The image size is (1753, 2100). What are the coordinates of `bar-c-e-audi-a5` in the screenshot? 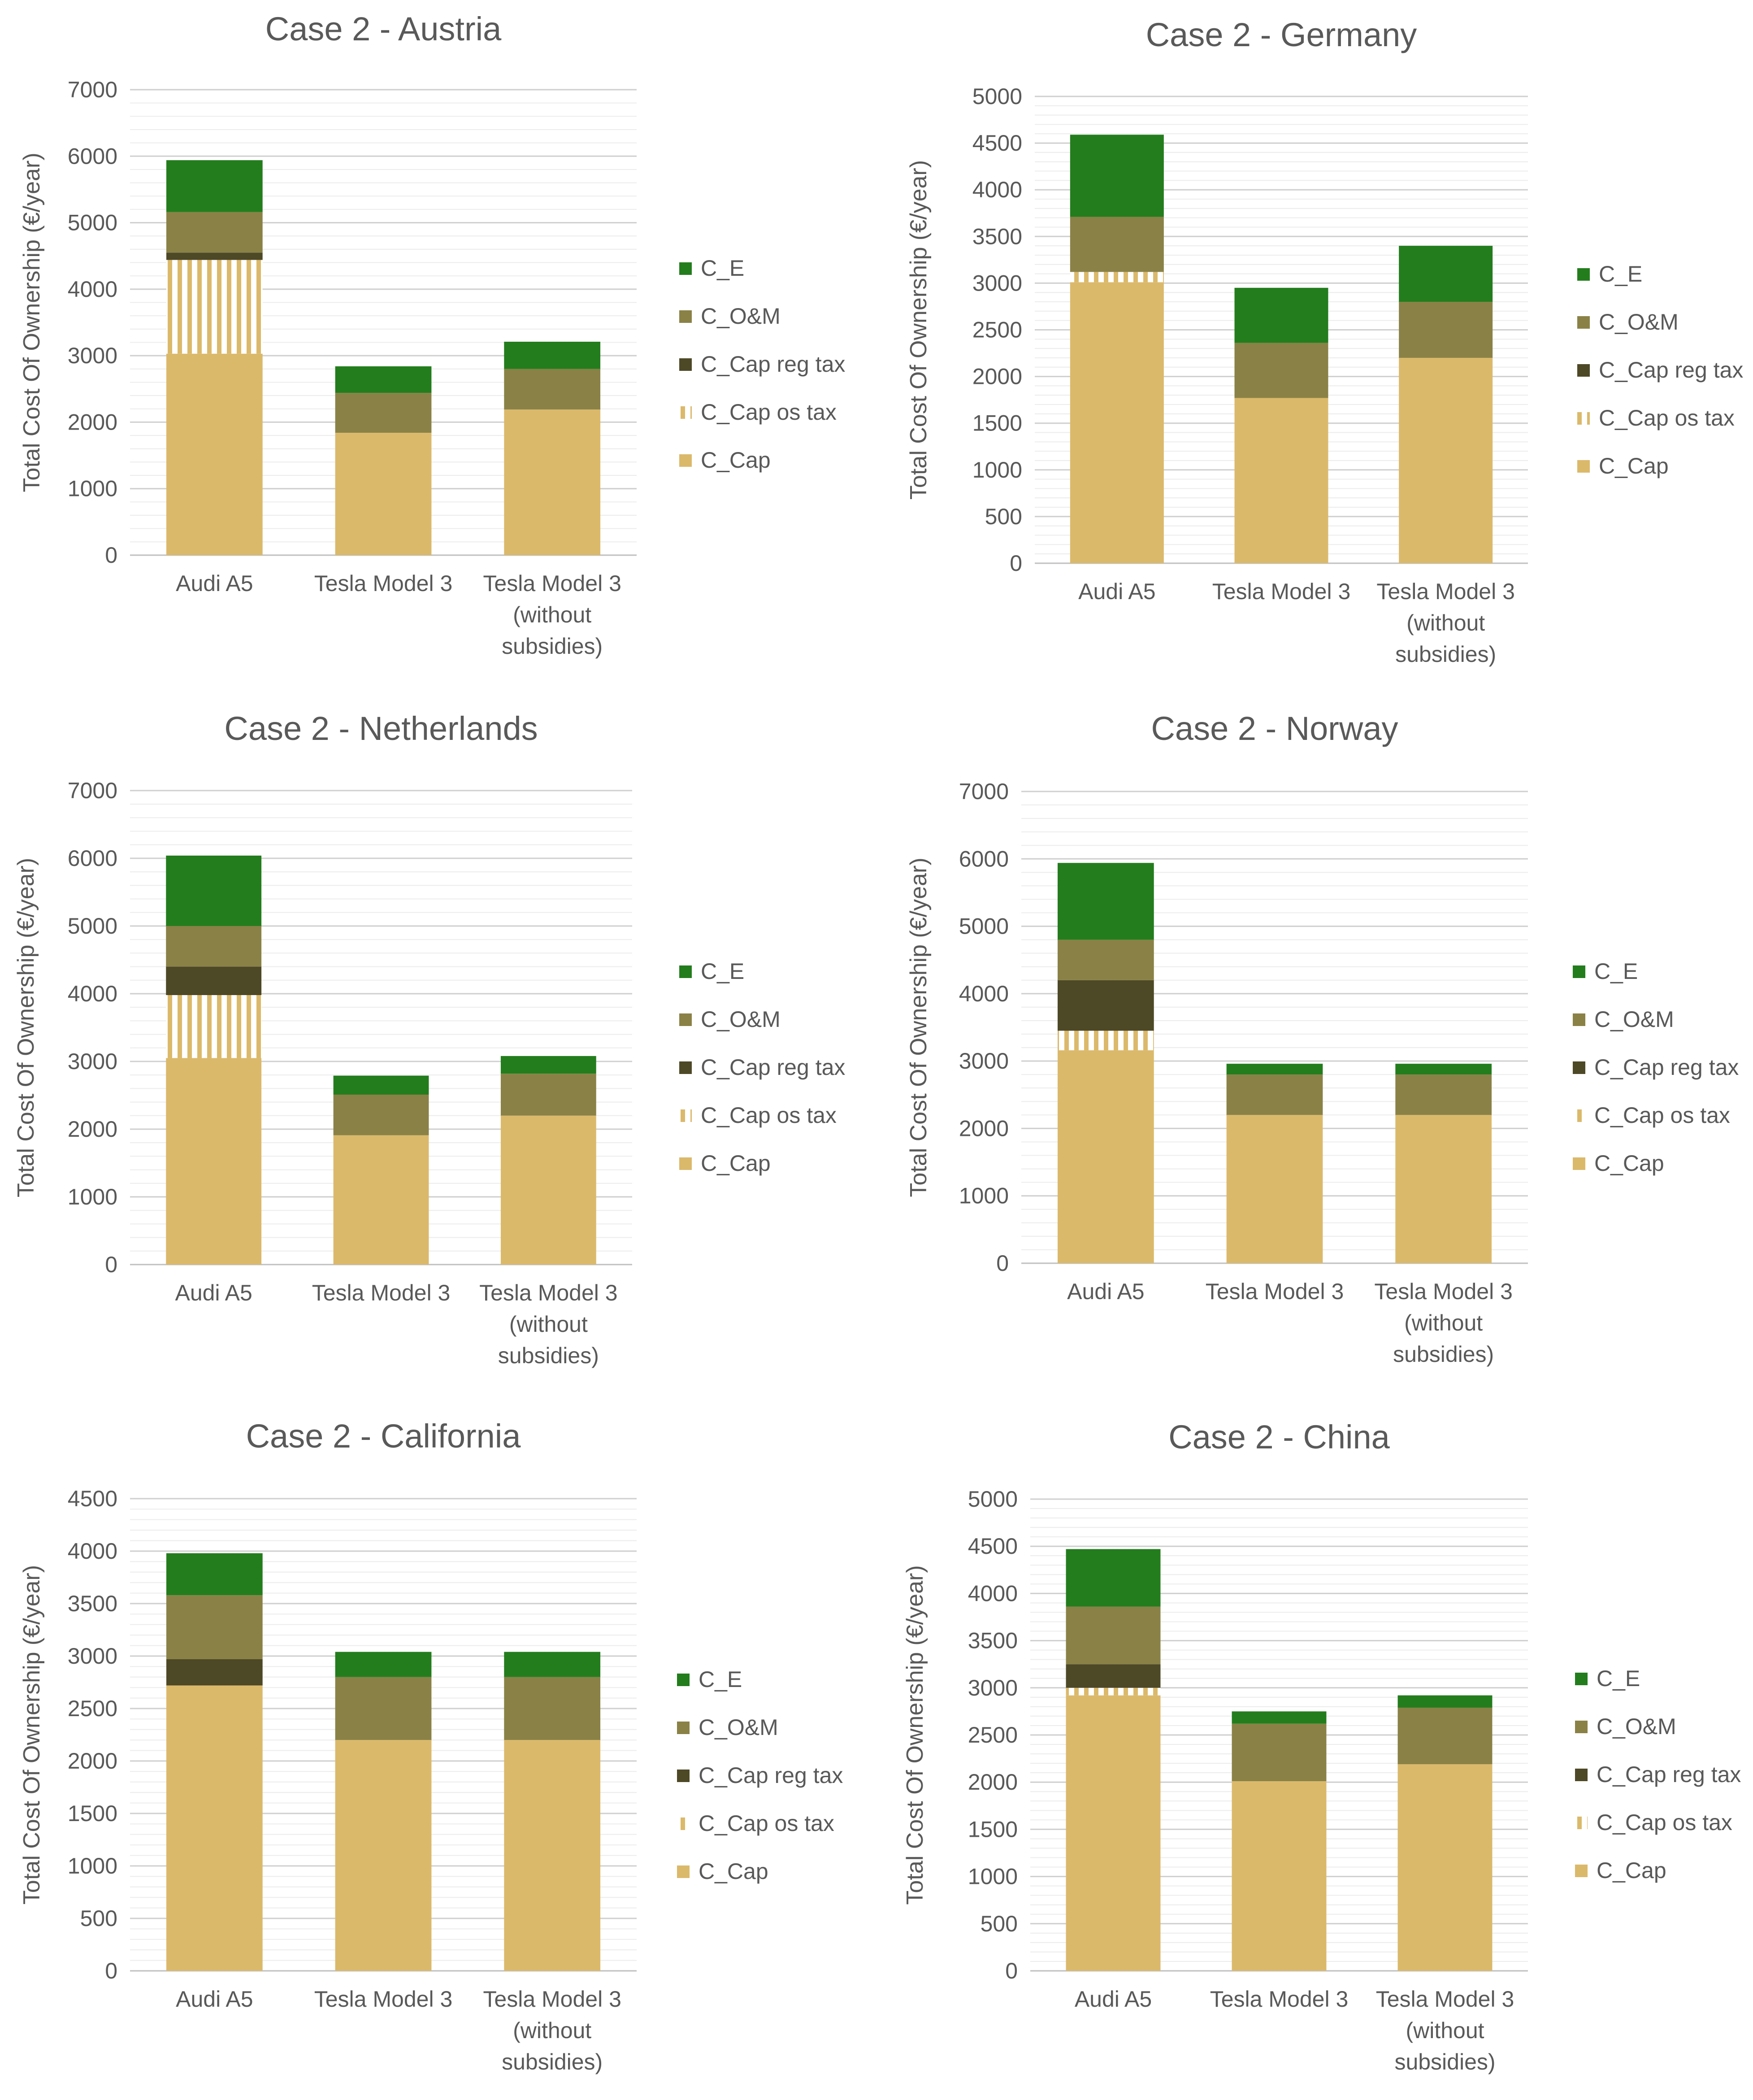 It's located at (1117, 176).